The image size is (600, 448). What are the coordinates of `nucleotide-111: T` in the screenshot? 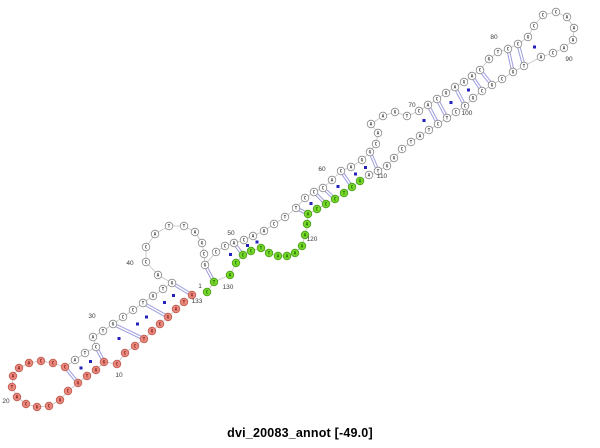 It's located at (378, 171).